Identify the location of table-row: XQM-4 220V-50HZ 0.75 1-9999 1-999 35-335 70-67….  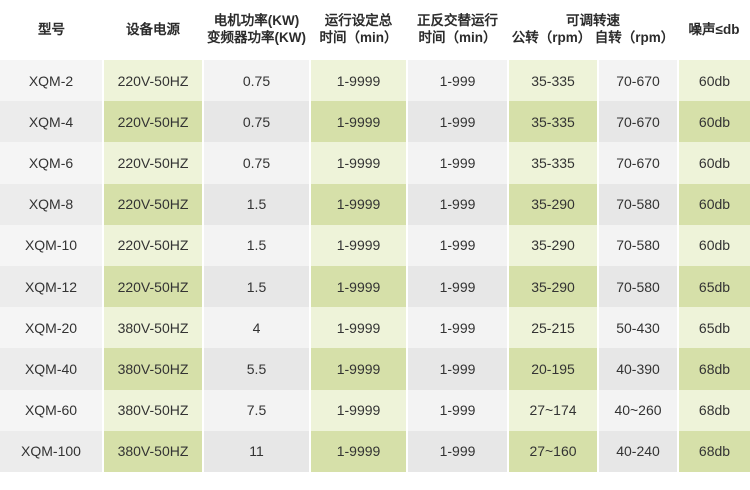
(375, 122).